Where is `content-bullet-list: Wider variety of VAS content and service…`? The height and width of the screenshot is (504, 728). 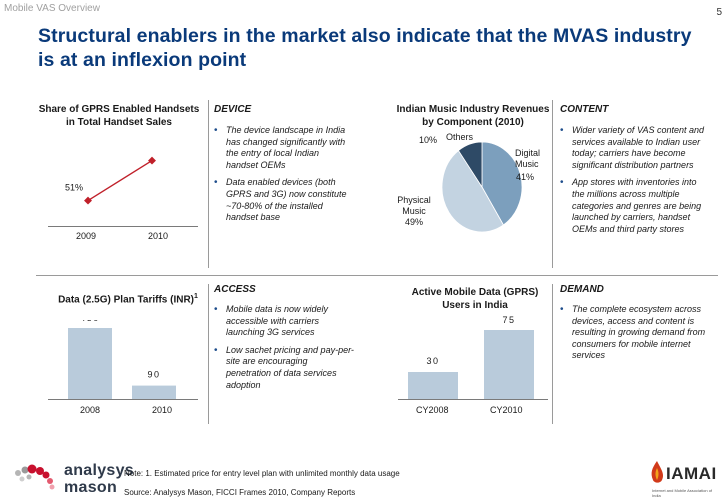 content-bullet-list: Wider variety of VAS content and service… is located at coordinates (635, 183).